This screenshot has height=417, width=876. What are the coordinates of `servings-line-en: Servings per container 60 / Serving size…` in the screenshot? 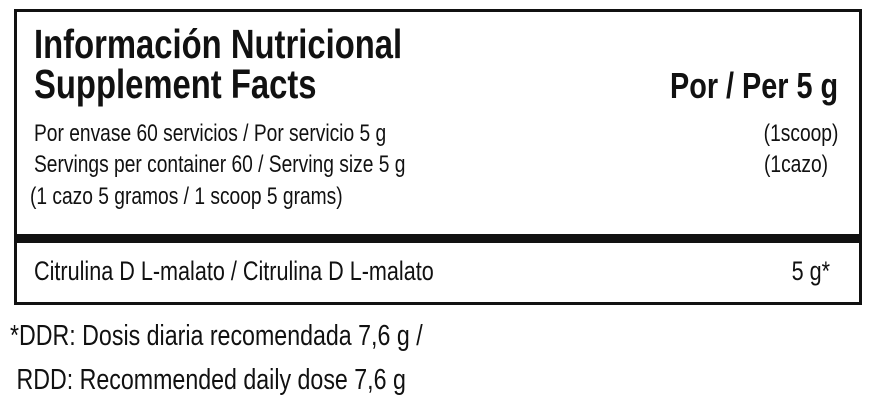 It's located at (220, 164).